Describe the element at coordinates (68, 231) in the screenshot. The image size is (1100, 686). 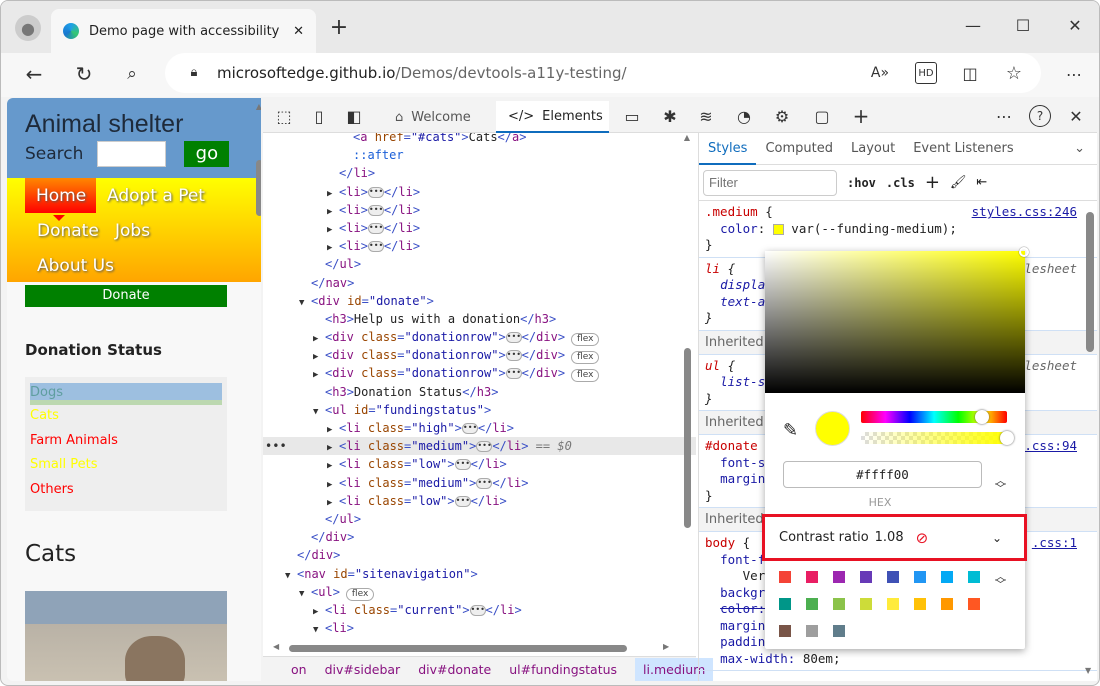
I see `nav-donate: Donate` at that location.